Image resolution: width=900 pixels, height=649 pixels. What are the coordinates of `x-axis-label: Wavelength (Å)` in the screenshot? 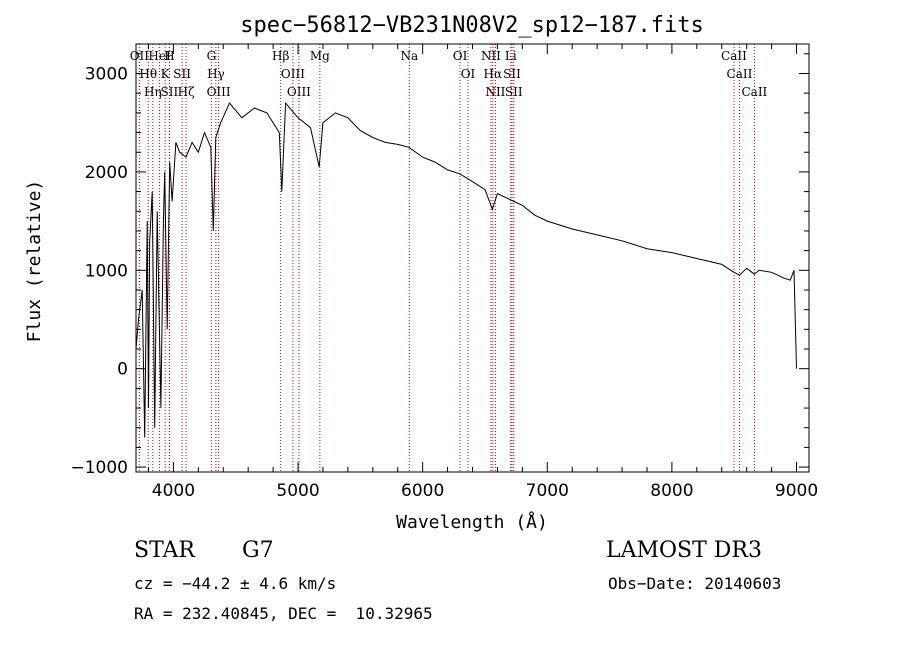 It's located at (472, 522).